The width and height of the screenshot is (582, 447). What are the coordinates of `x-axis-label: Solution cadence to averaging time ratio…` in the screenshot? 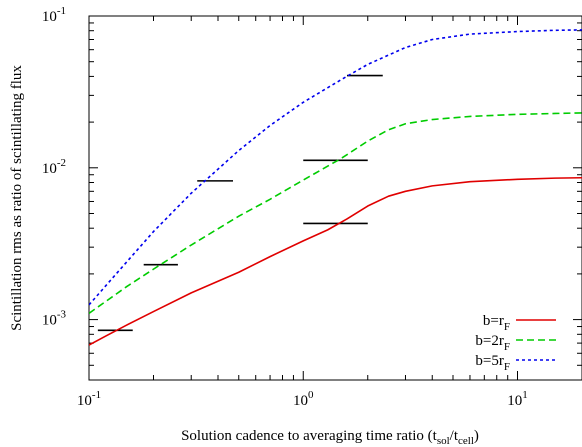 It's located at (330, 437).